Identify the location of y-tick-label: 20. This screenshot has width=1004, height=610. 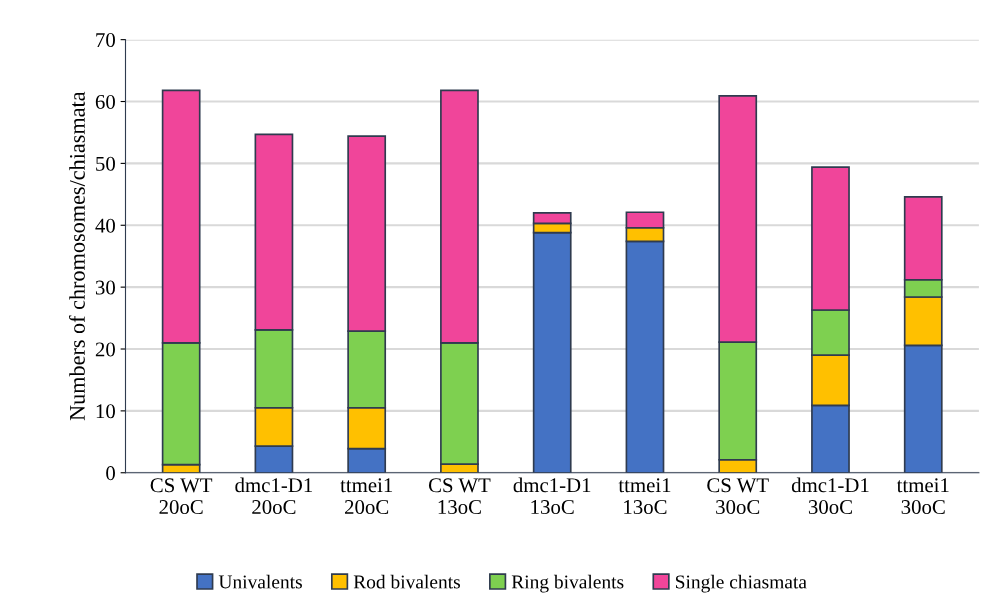
(105, 349).